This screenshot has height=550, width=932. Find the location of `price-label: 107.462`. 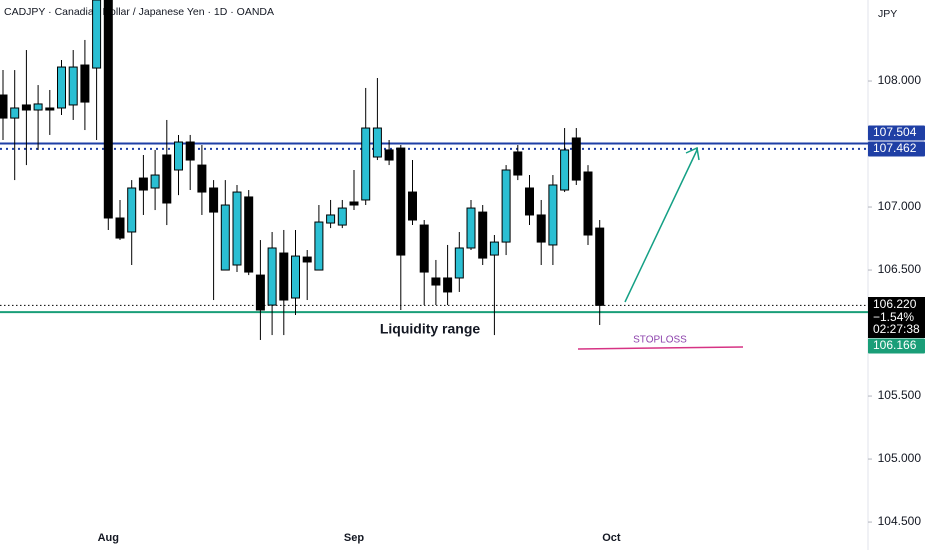

price-label: 107.462 is located at coordinates (895, 148).